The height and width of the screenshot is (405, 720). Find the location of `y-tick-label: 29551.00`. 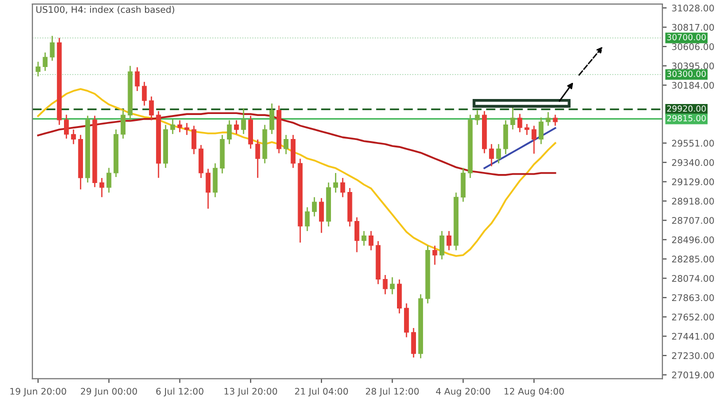

y-tick-label: 29551.00 is located at coordinates (693, 143).